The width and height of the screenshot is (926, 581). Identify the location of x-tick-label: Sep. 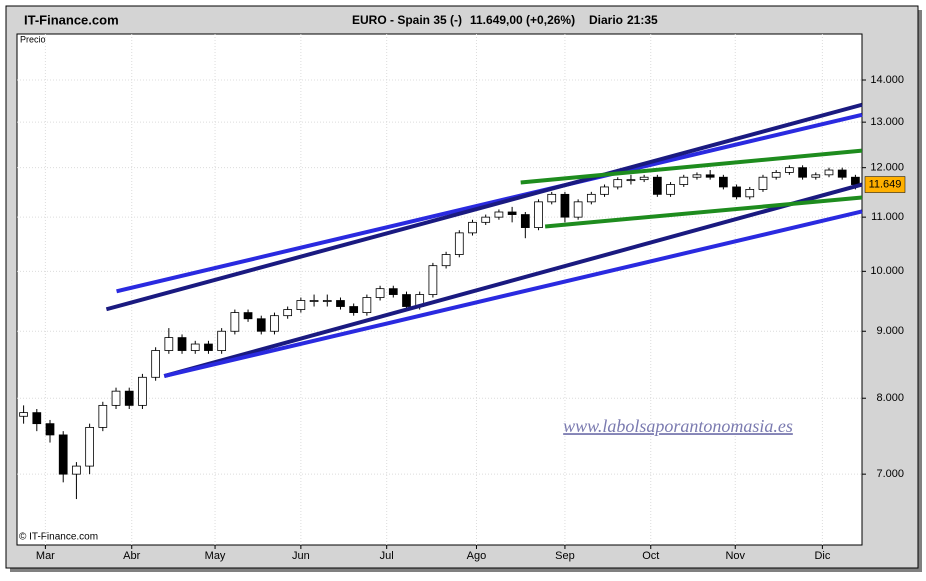
(565, 556).